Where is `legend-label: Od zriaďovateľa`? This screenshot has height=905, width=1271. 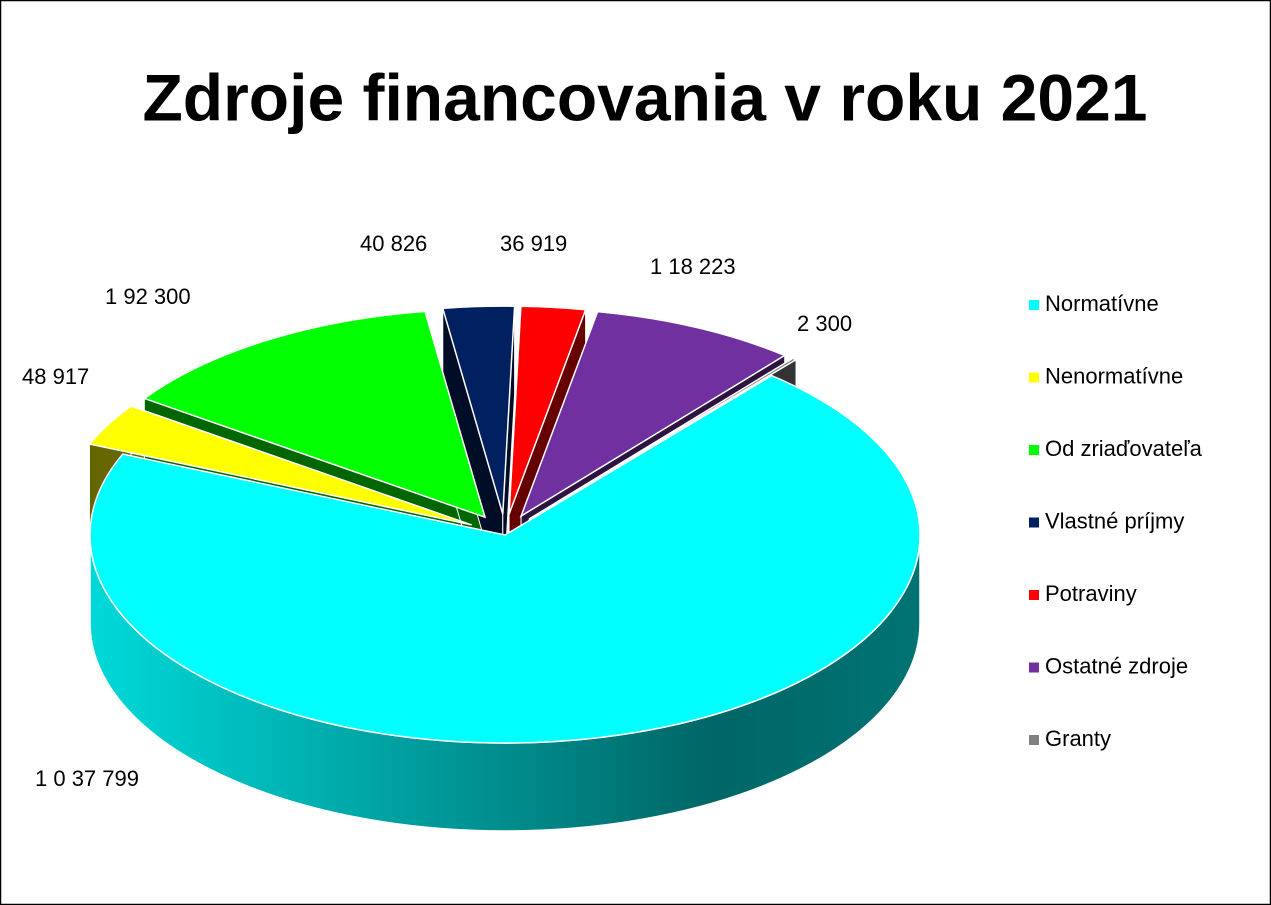
legend-label: Od zriaďovateľa is located at coordinates (1124, 448).